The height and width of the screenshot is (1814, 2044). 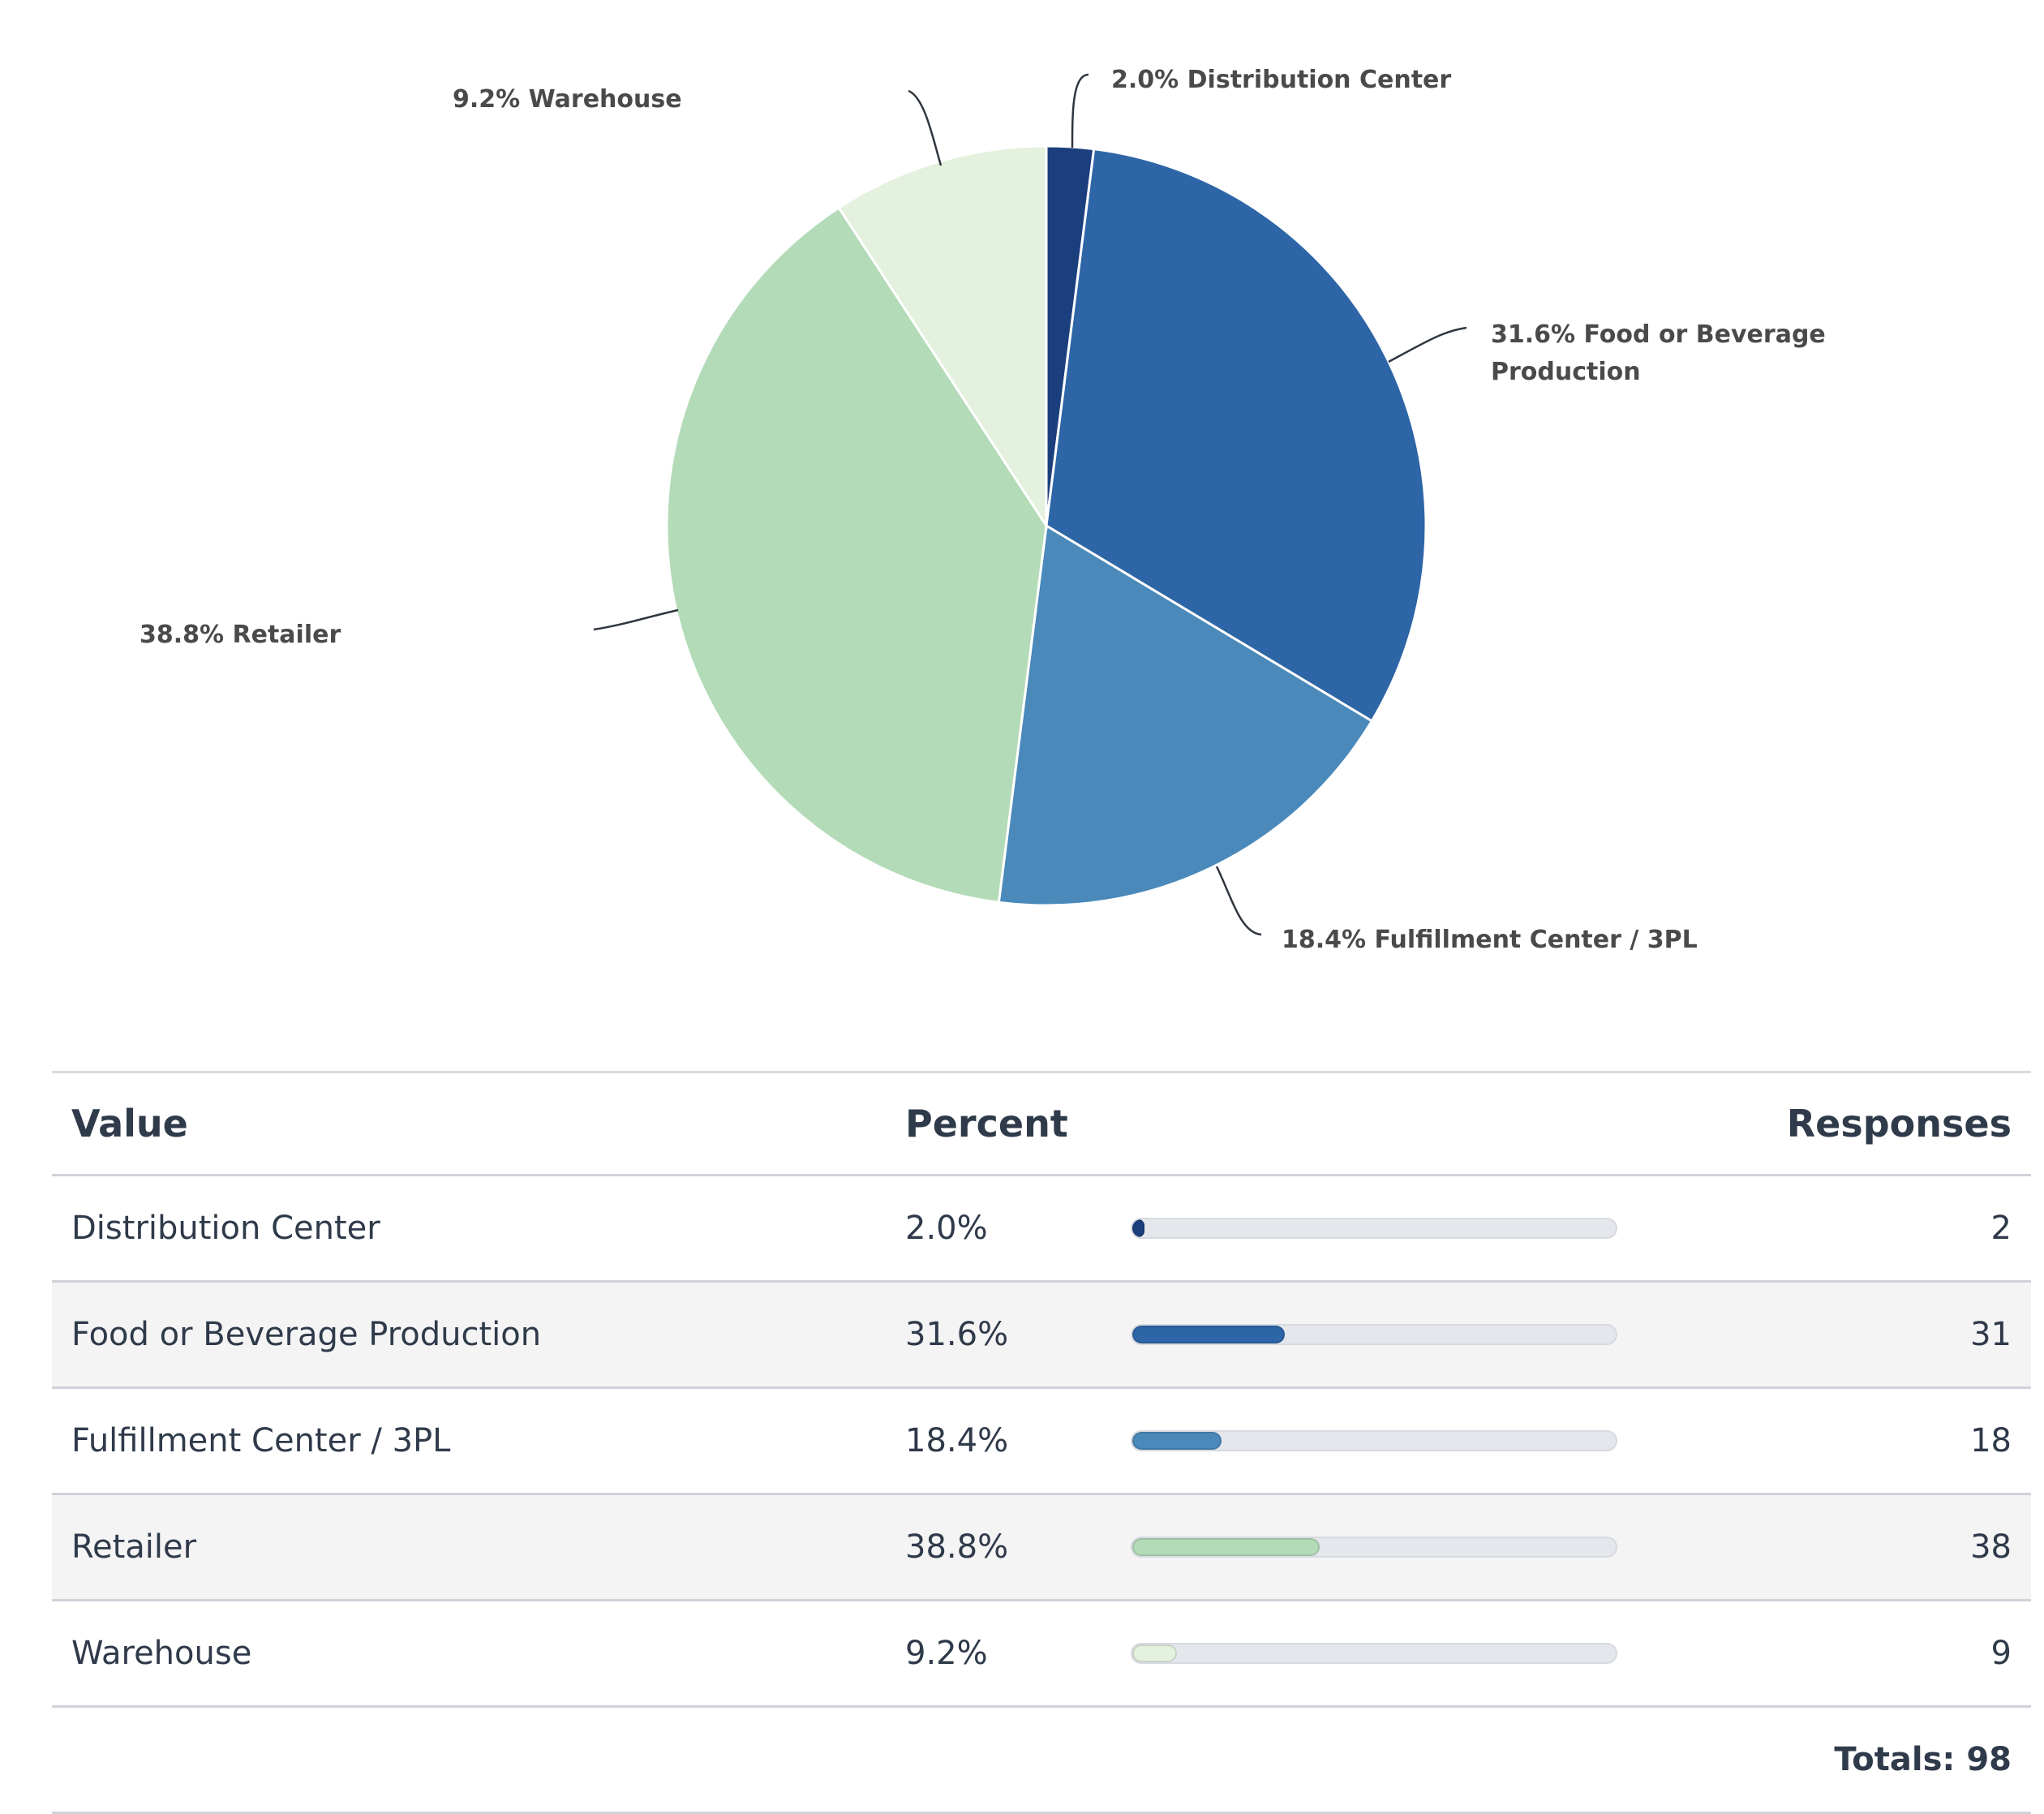 What do you see at coordinates (1834, 1441) in the screenshot?
I see `row-responses: 18` at bounding box center [1834, 1441].